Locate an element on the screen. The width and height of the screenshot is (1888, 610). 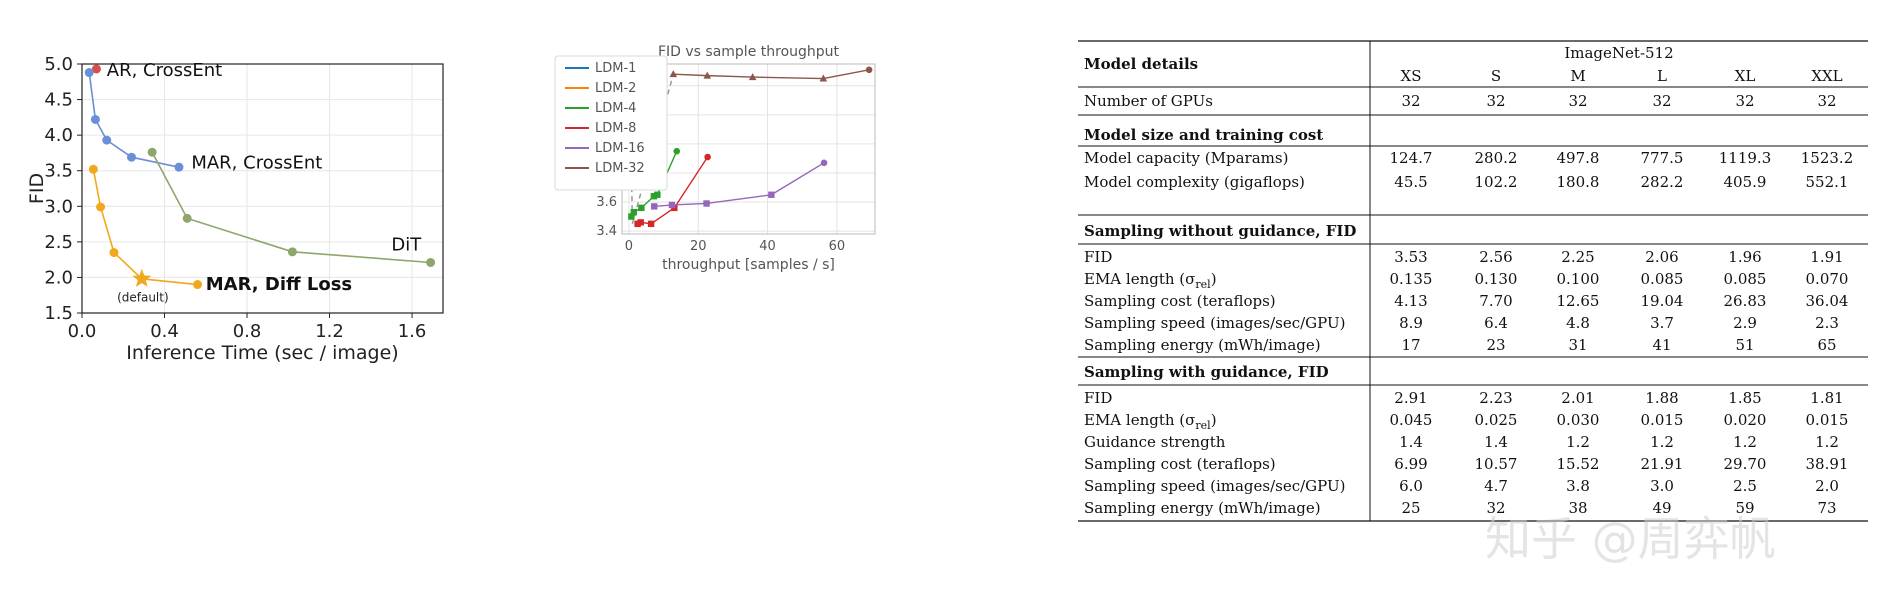
chart1-ytick-label: 1.5 is located at coordinates (58, 313).